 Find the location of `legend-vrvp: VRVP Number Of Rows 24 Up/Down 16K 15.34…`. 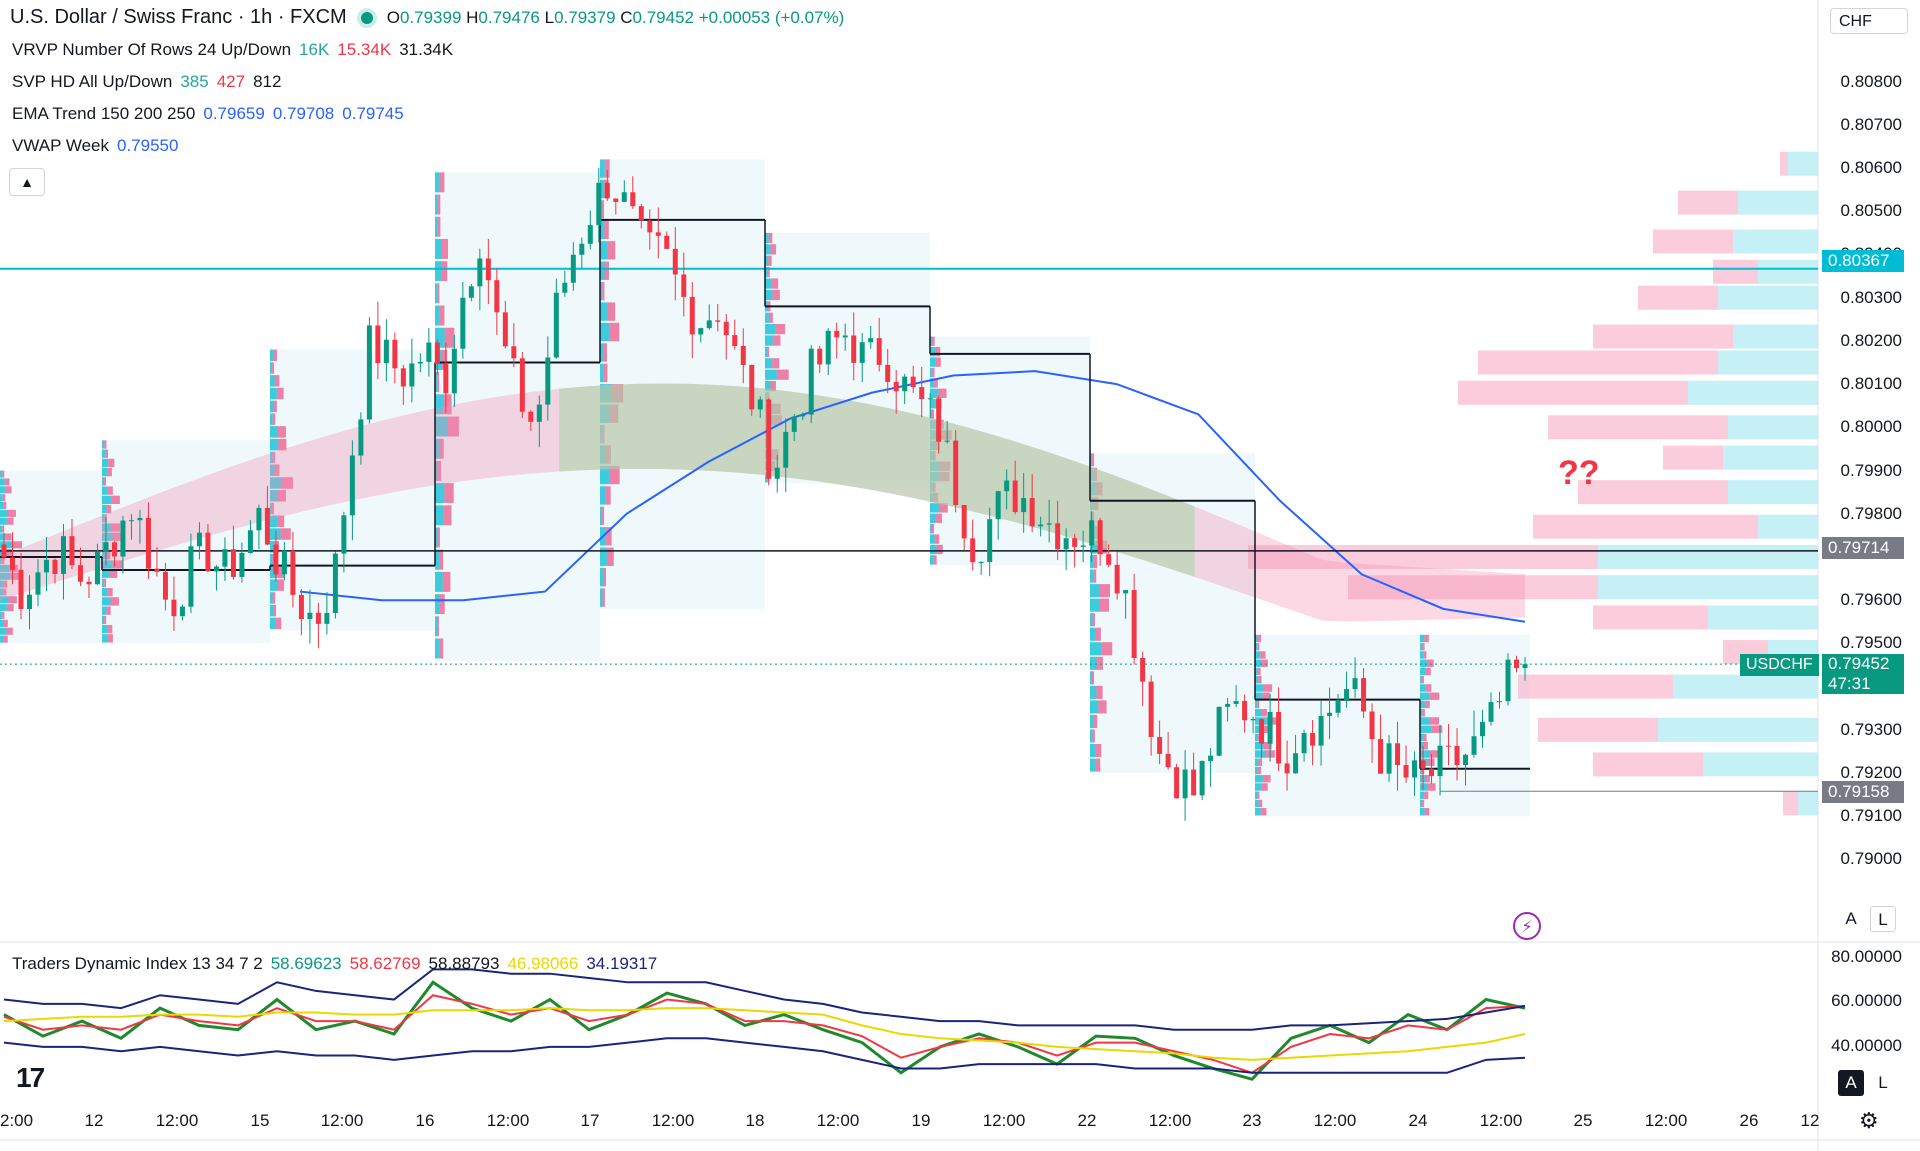

legend-vrvp: VRVP Number Of Rows 24 Up/Down 16K 15.34… is located at coordinates (233, 49).